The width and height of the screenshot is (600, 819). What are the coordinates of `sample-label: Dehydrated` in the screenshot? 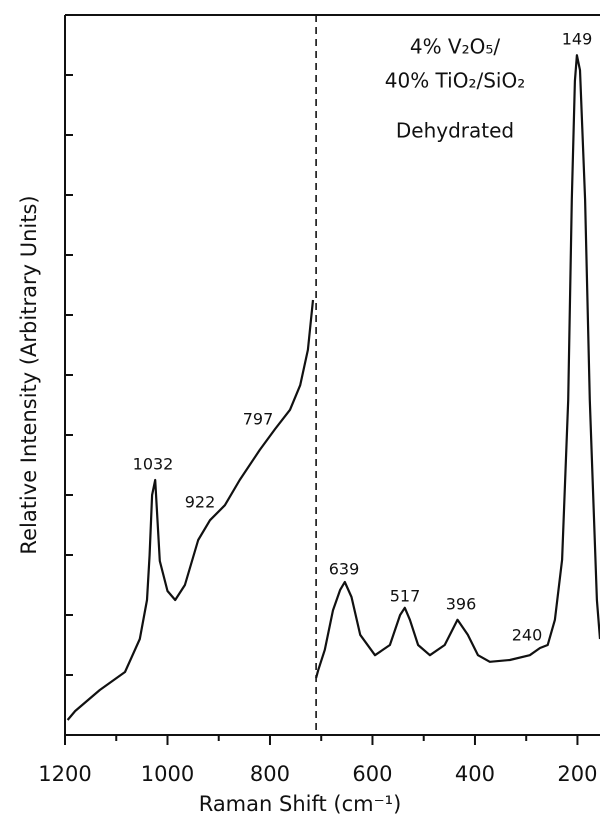 It's located at (455, 131).